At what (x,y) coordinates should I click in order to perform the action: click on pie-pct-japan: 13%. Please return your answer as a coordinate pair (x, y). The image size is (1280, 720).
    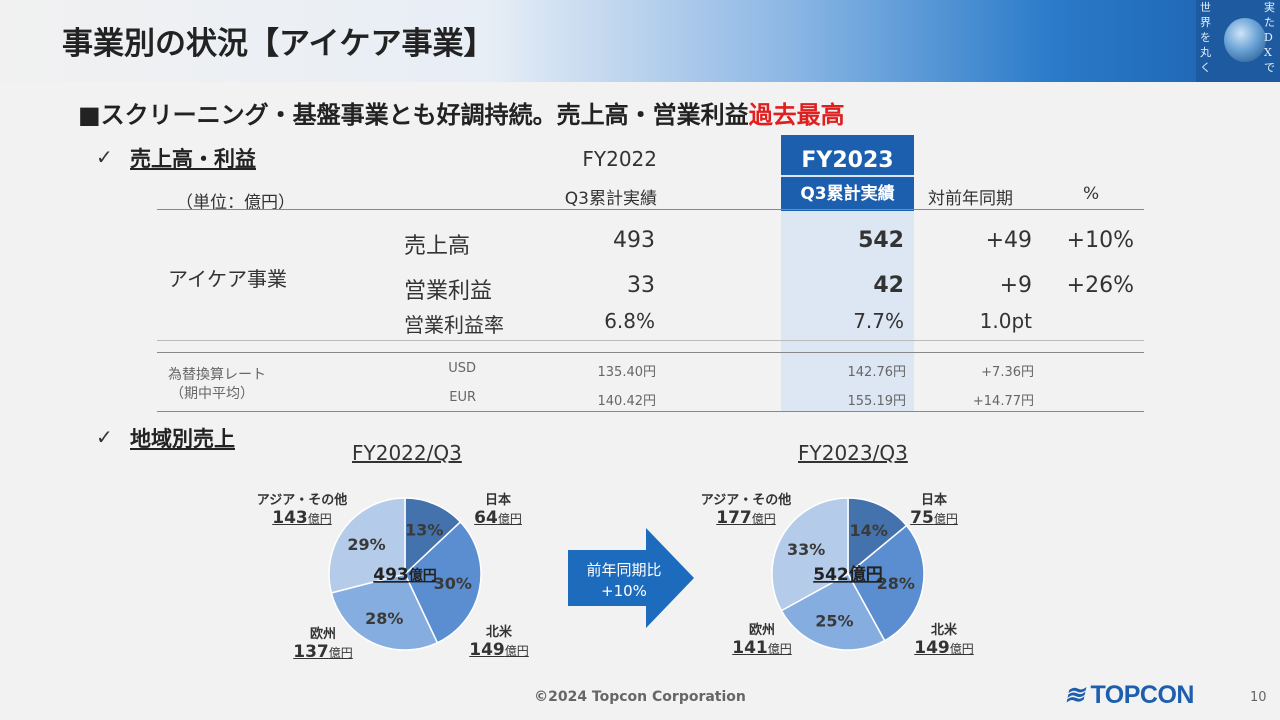
    Looking at the image, I should click on (424, 529).